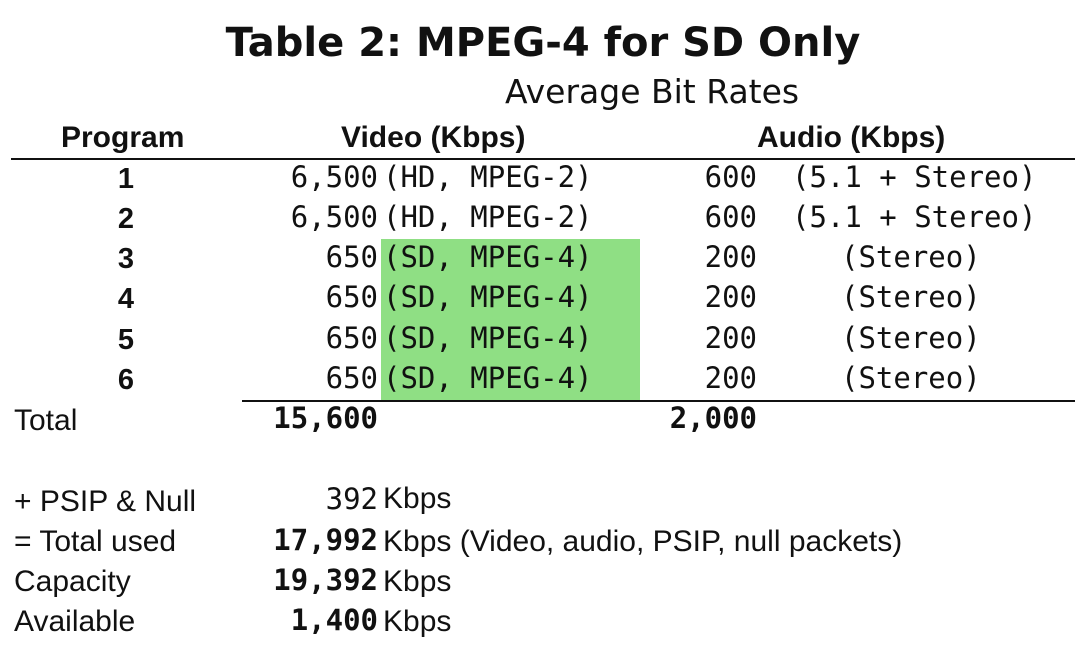 This screenshot has width=1086, height=657. Describe the element at coordinates (126, 380) in the screenshot. I see `program-number: 6` at that location.